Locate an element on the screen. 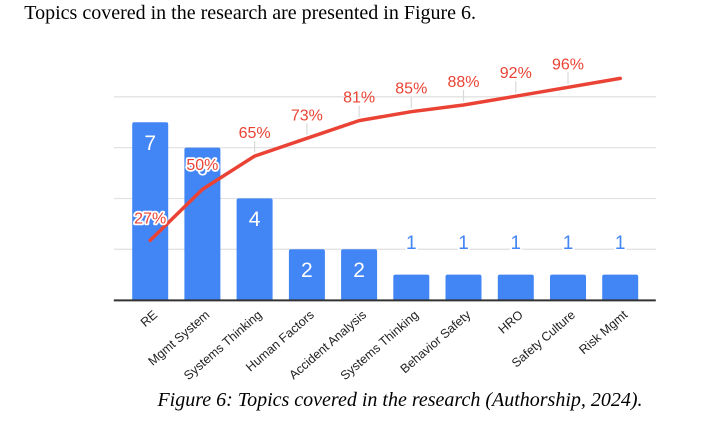  svg-text: 6 is located at coordinates (203, 168).